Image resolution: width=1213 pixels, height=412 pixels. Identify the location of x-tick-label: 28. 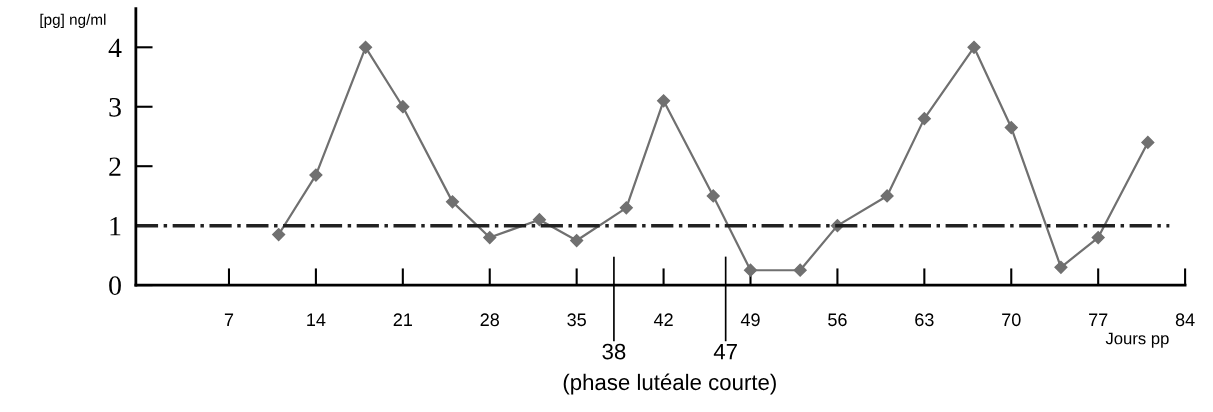
(489, 320).